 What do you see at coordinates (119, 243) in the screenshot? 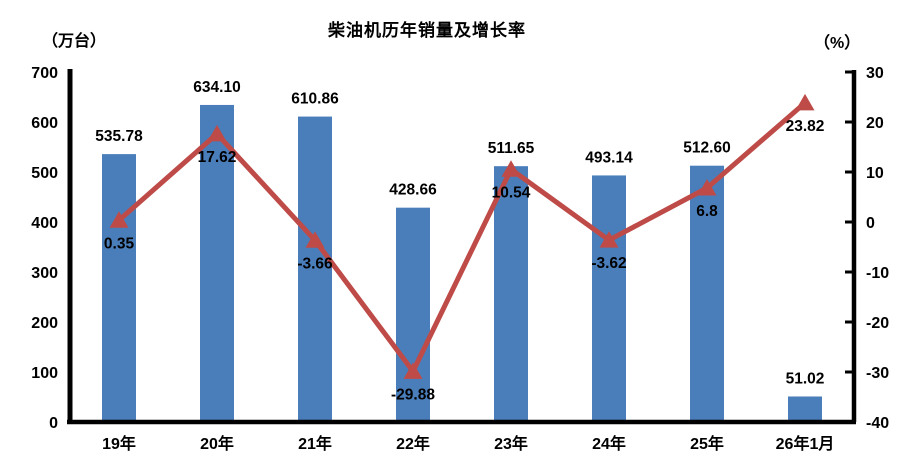
I see `line-value-label: 0.35` at bounding box center [119, 243].